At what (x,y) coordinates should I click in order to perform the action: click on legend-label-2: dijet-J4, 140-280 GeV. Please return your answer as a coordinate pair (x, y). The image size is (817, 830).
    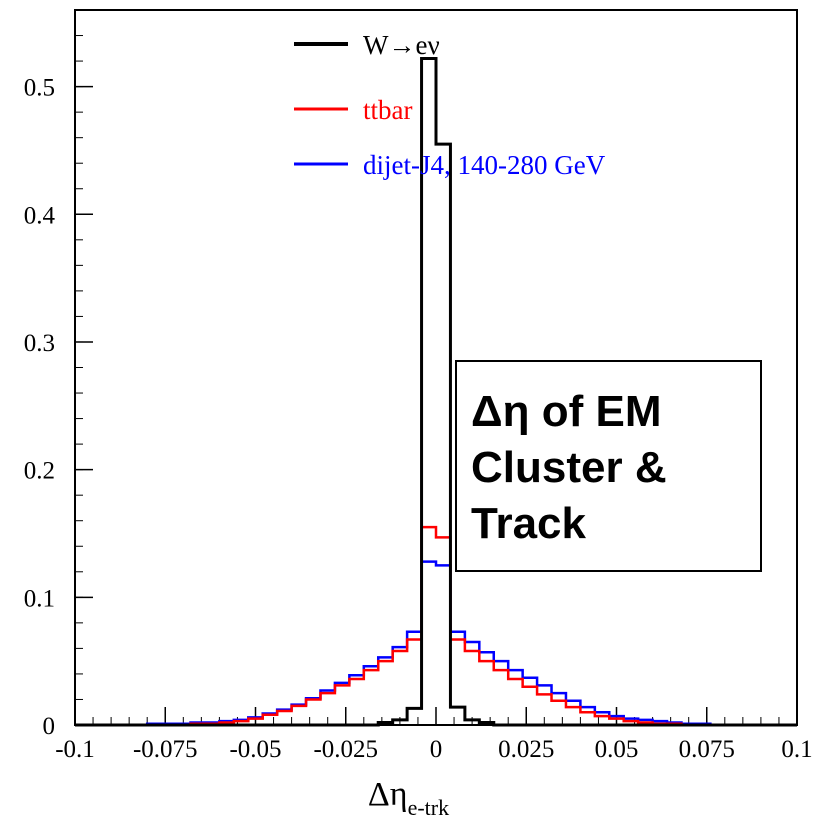
    Looking at the image, I should click on (484, 165).